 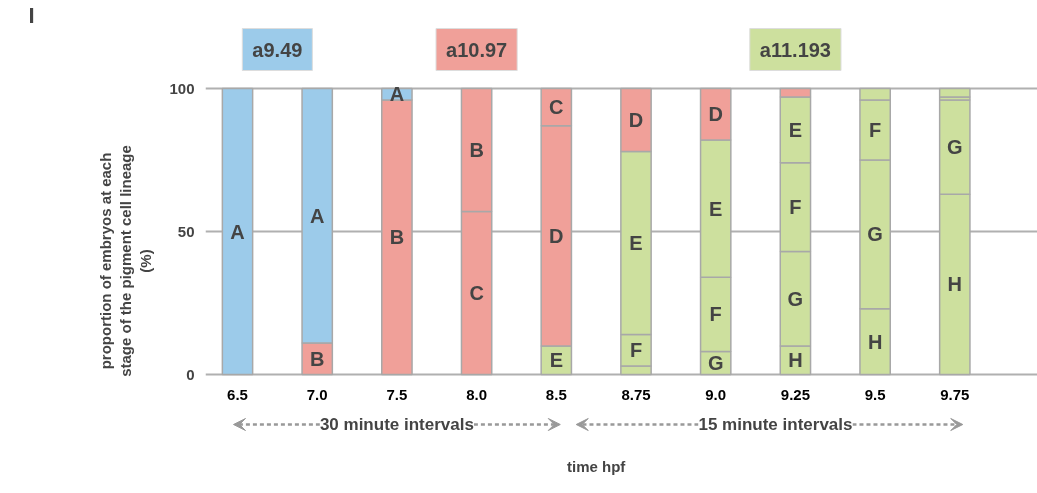 I want to click on x-tick-label: 9.75, so click(x=955, y=394).